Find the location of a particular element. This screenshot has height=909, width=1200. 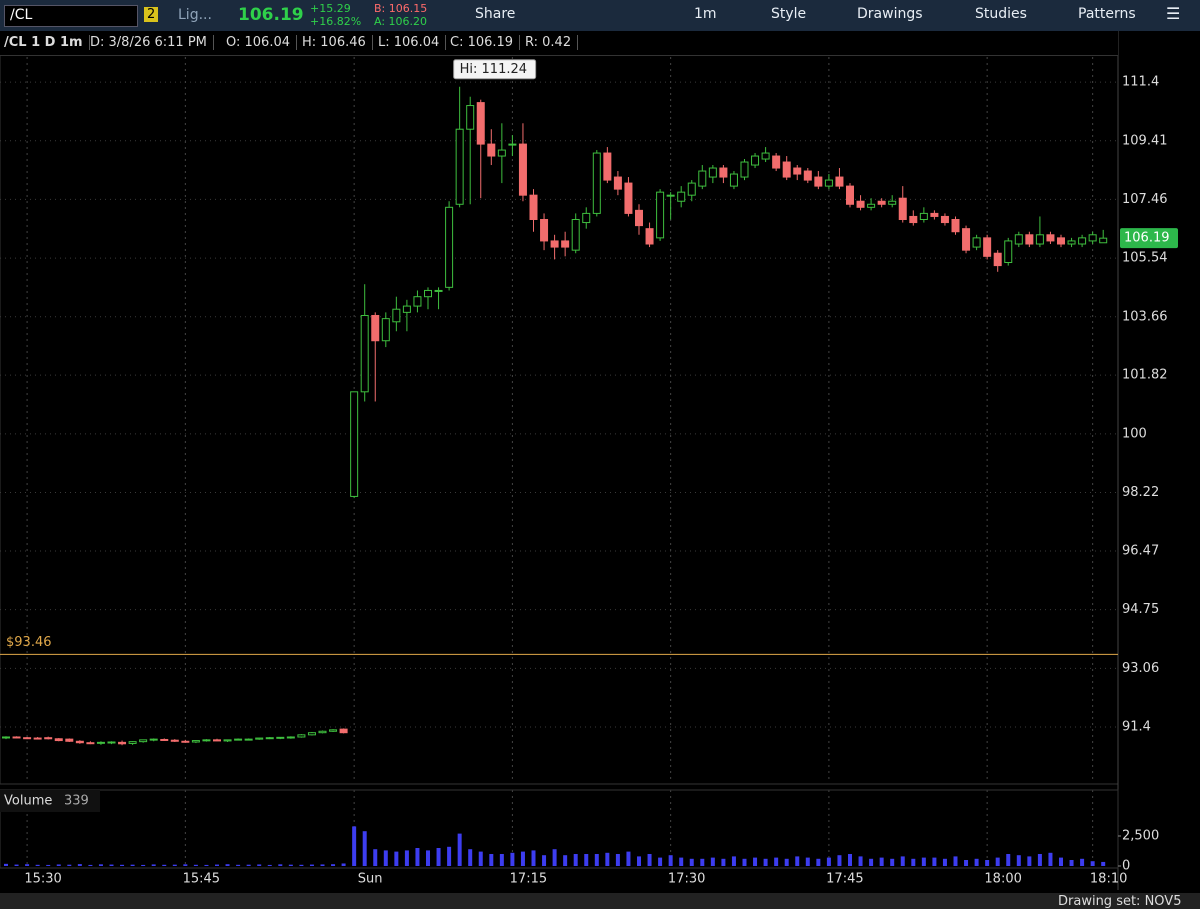

volume-header is located at coordinates (50, 801).